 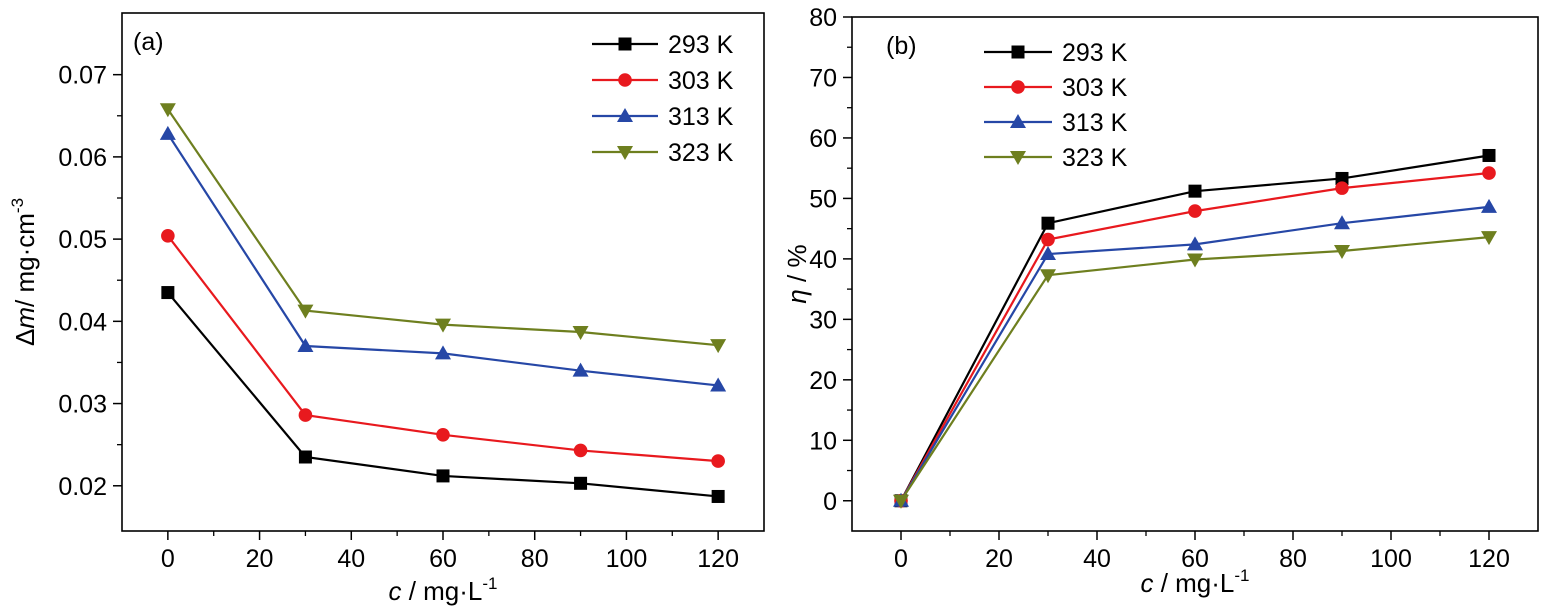 I want to click on panel-label: (b), so click(x=901, y=46).